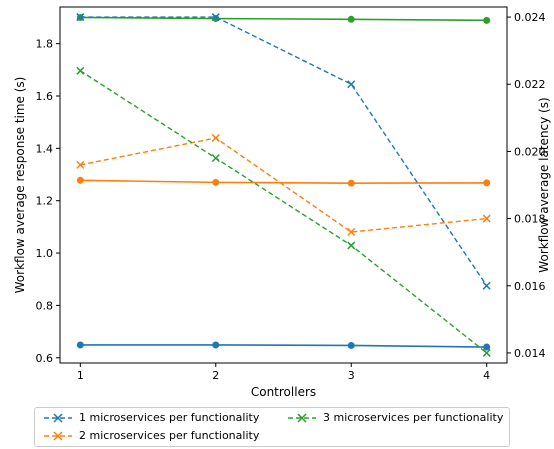 This screenshot has height=449, width=554. I want to click on y-right-tick-label: 0.016, so click(530, 286).